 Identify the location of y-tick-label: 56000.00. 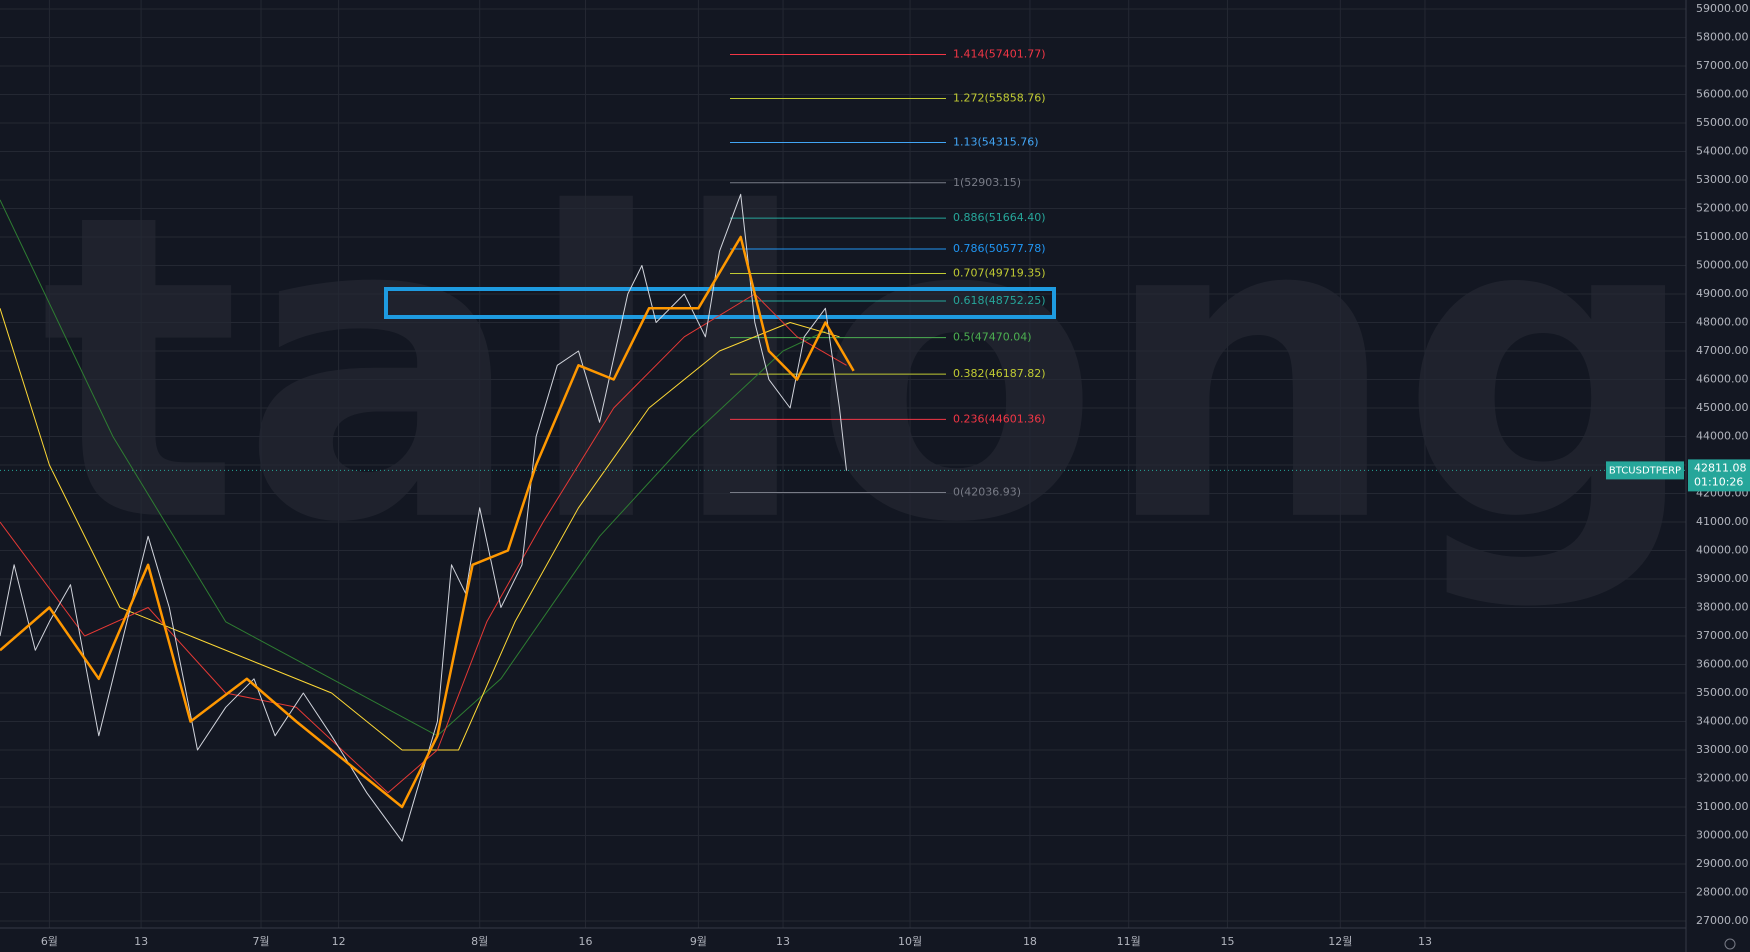
(1722, 94).